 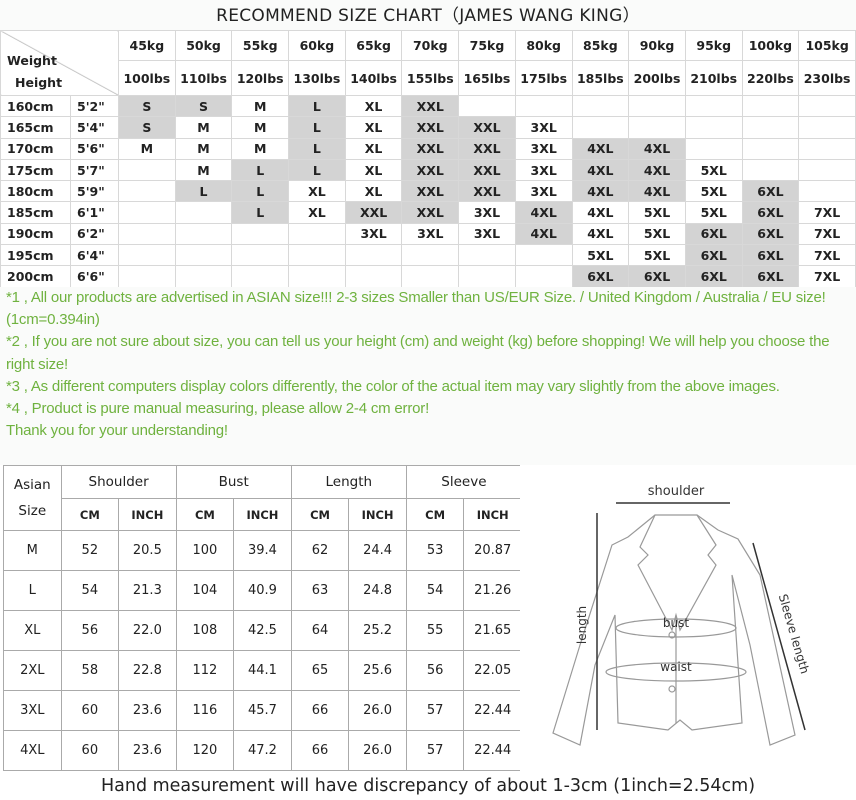 I want to click on height-cm: 175cm, so click(x=35, y=170).